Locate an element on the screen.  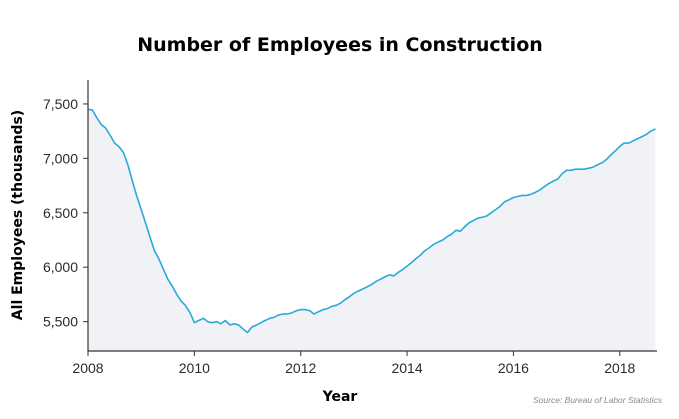
y-axis-label: All Employees (thousands) is located at coordinates (18, 215).